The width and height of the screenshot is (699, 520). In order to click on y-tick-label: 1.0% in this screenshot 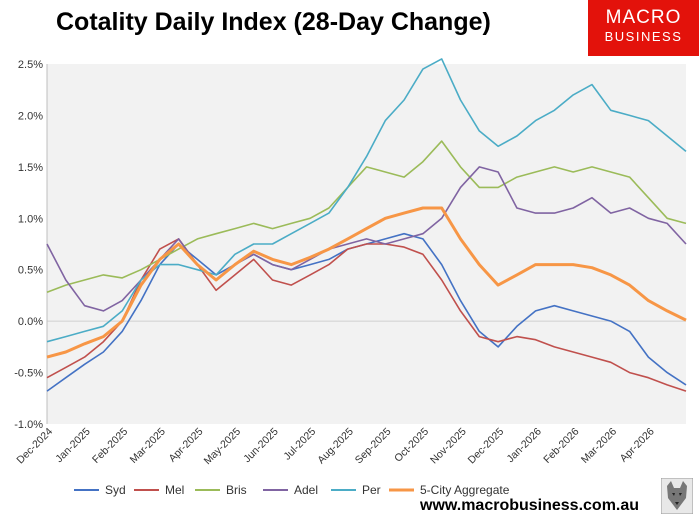, I will do `click(30, 219)`.